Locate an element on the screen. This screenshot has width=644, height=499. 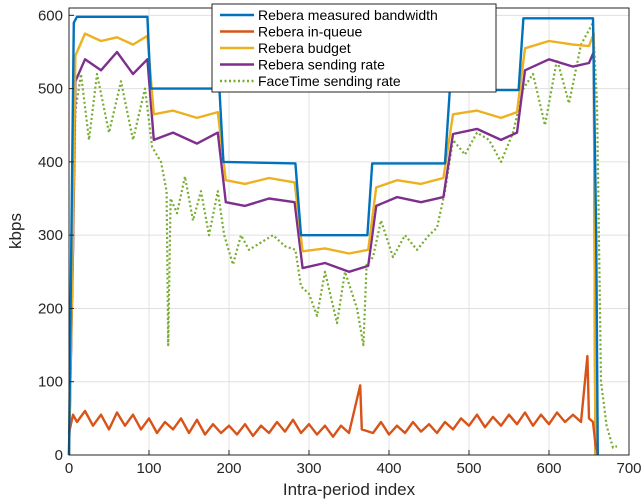
x-tick-label: 700 is located at coordinates (628, 468).